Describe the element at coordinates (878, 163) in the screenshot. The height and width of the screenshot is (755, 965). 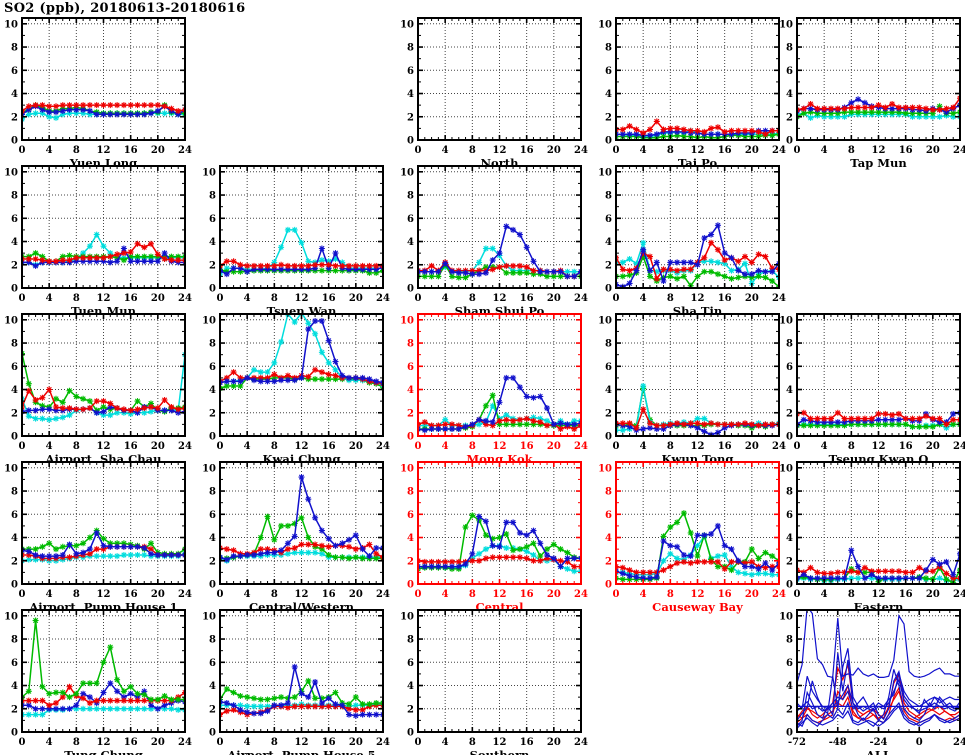
I see `chart-title-tap-mun: Tap Mun` at that location.